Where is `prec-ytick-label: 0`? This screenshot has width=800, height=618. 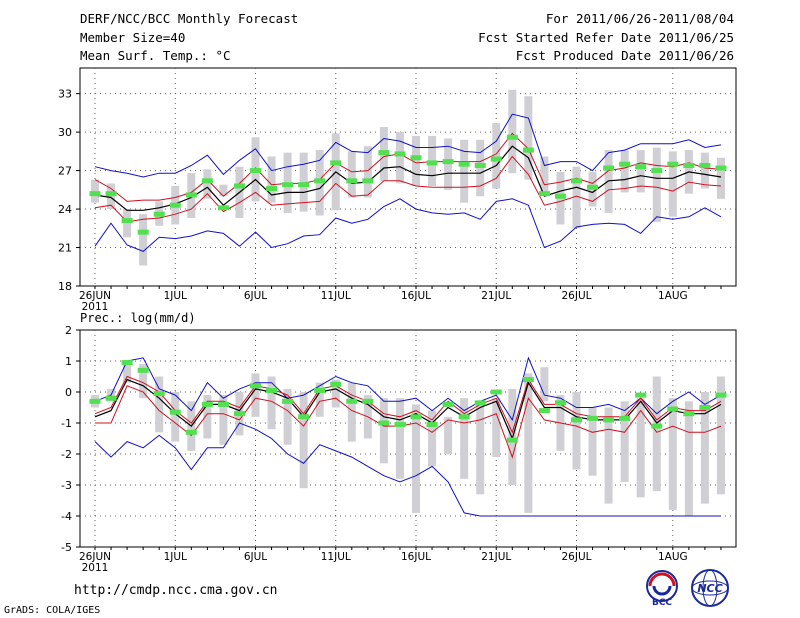 prec-ytick-label: 0 is located at coordinates (68, 392).